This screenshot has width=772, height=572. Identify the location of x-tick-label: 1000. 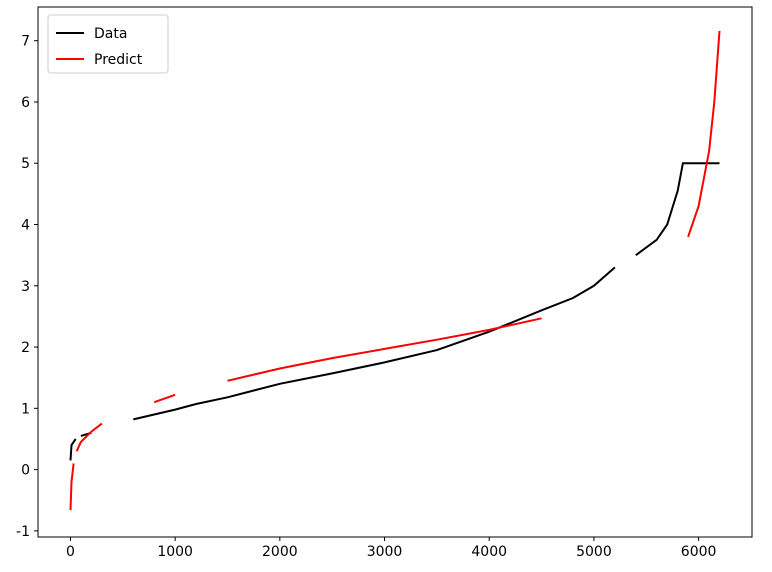
(175, 552).